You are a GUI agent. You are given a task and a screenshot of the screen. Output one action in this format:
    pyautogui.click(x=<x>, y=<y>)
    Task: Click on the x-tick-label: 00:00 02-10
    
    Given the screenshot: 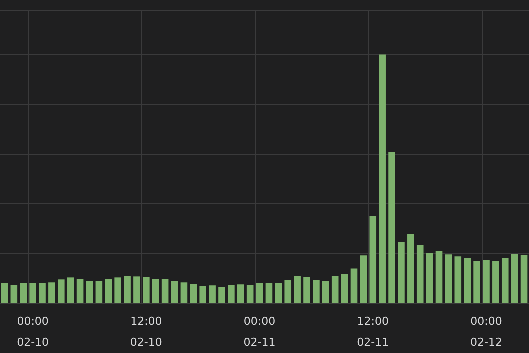 What is the action you would take?
    pyautogui.click(x=33, y=332)
    